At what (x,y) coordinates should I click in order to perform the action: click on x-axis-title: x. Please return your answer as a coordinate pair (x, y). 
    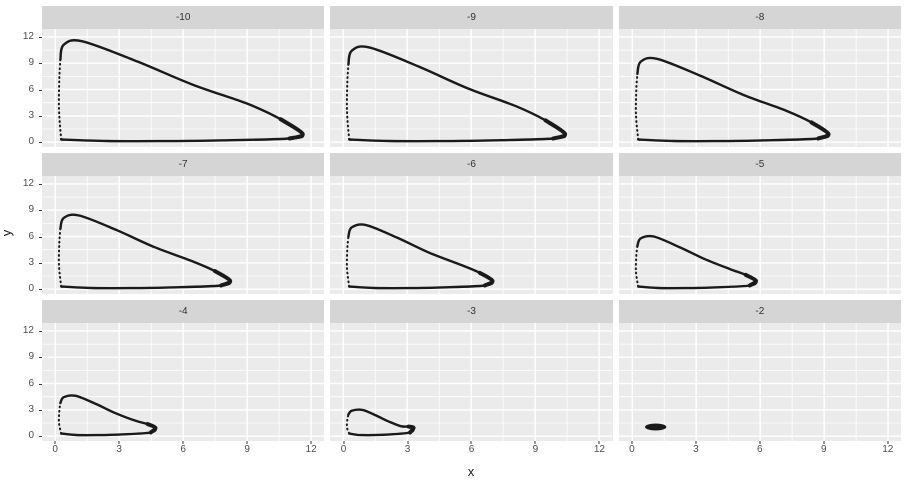
    Looking at the image, I should click on (471, 471).